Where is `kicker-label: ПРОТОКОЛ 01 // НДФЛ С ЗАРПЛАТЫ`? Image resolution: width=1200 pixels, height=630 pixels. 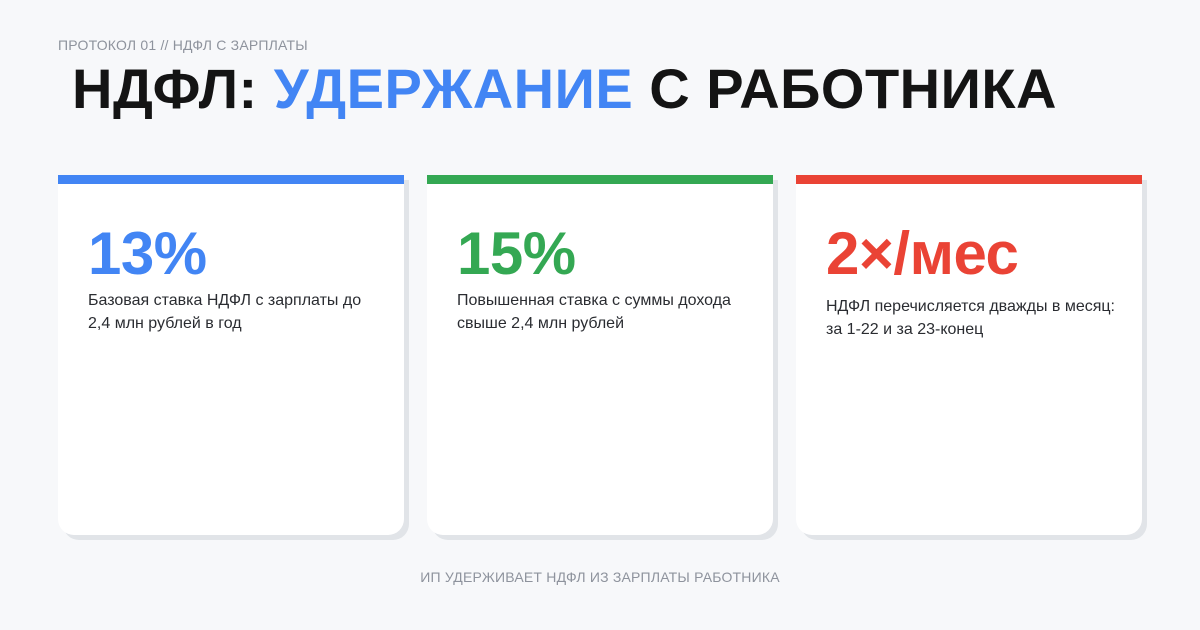 kicker-label: ПРОТОКОЛ 01 // НДФЛ С ЗАРПЛАТЫ is located at coordinates (183, 45).